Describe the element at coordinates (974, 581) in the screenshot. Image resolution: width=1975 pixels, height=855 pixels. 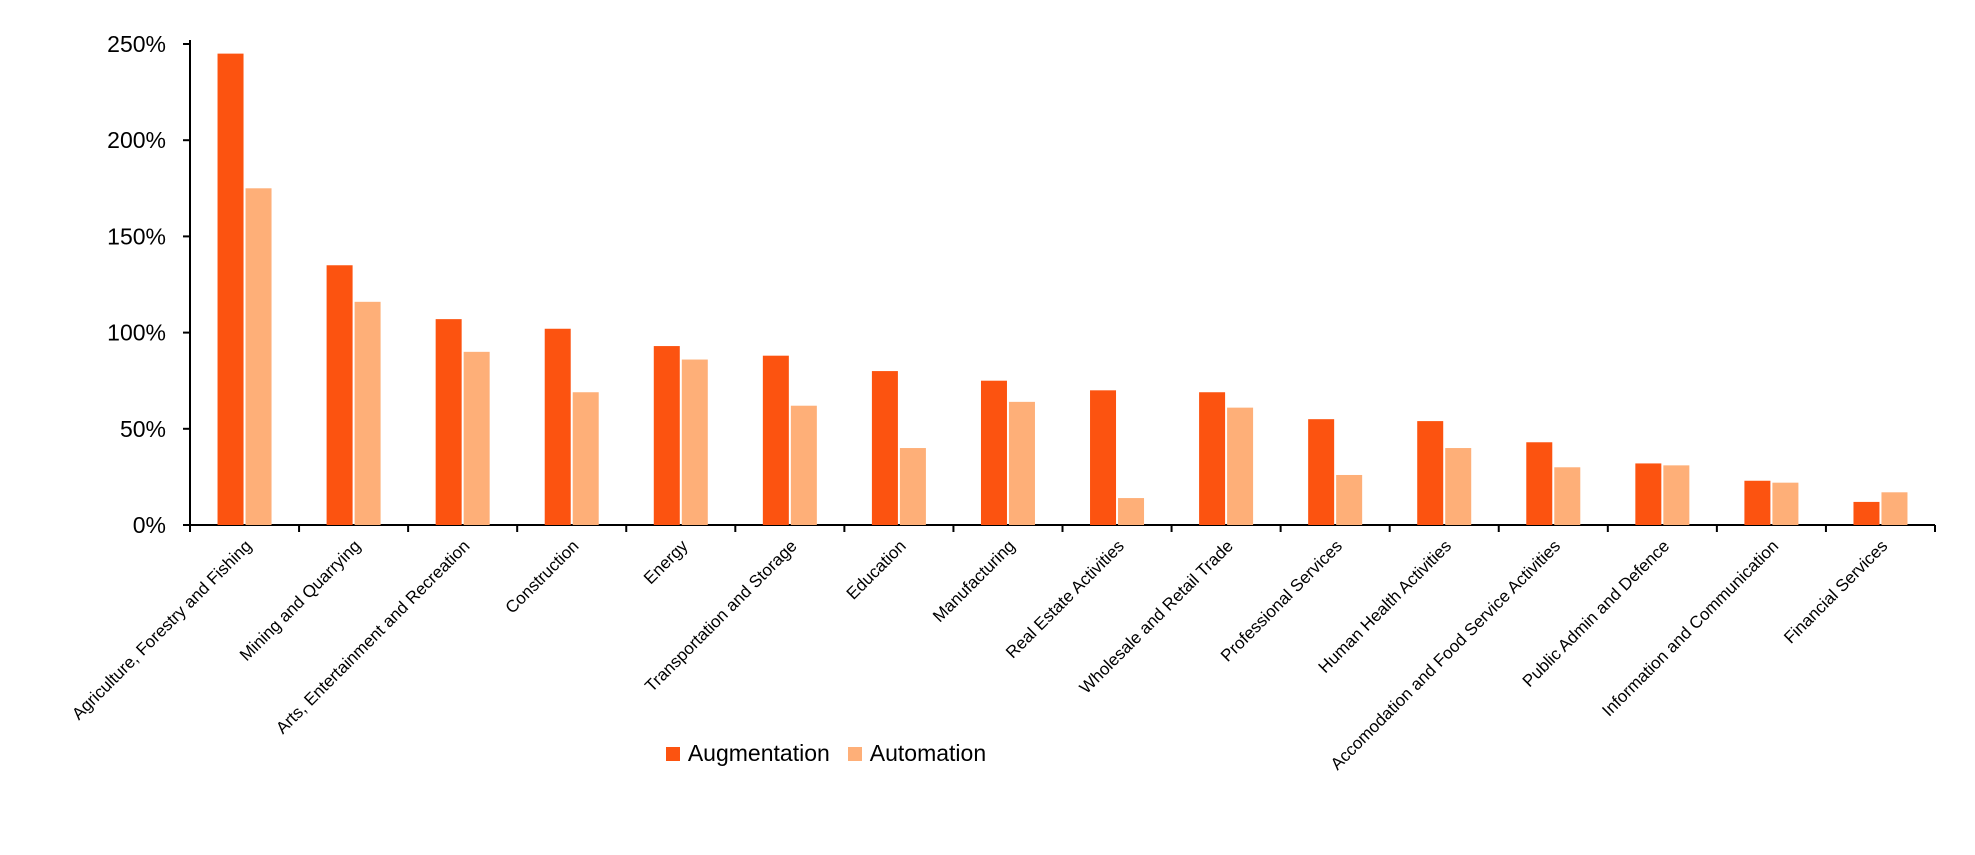
I see `category-label: Manufacturing` at that location.